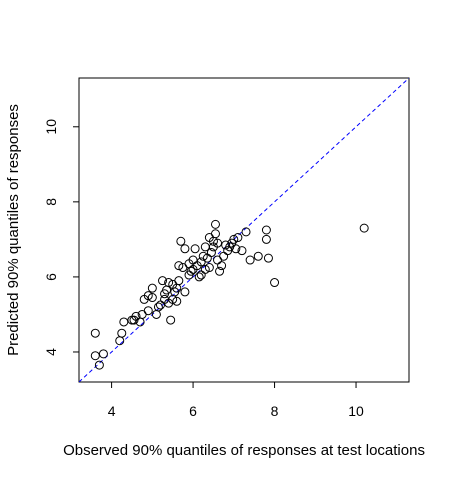 The height and width of the screenshot is (480, 450). I want to click on x-tick-label: 8, so click(275, 411).